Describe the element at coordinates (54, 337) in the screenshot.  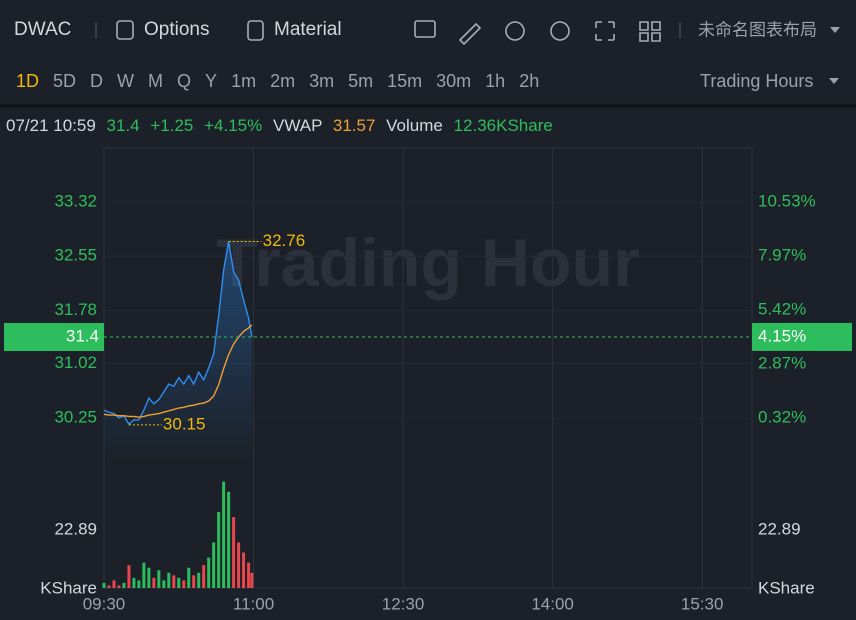
I see `last-price-badge` at that location.